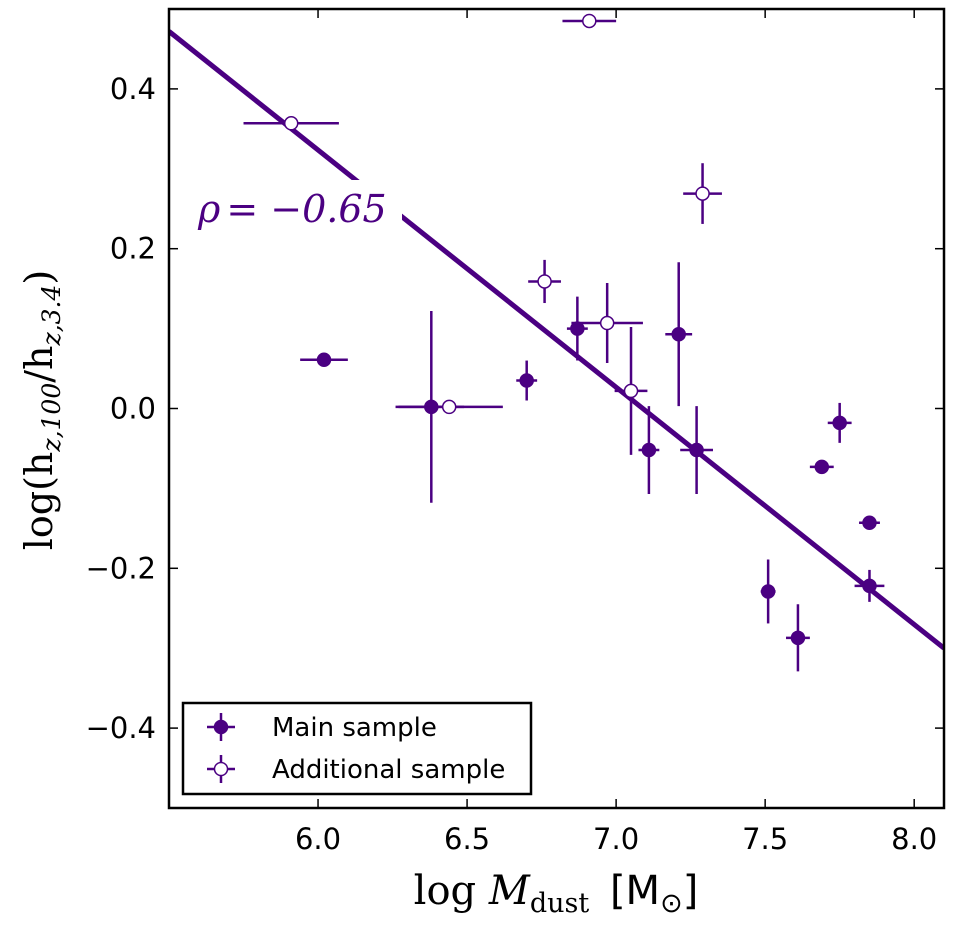 Image resolution: width=954 pixels, height=926 pixels. What do you see at coordinates (445, 891) in the screenshot?
I see `x-axis-label-prefix: log` at bounding box center [445, 891].